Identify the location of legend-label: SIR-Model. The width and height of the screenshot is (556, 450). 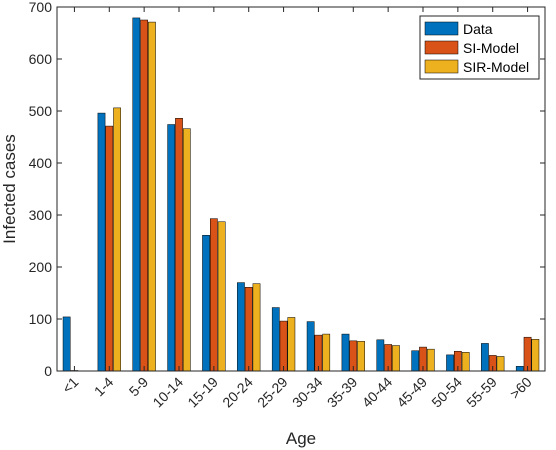
(496, 67).